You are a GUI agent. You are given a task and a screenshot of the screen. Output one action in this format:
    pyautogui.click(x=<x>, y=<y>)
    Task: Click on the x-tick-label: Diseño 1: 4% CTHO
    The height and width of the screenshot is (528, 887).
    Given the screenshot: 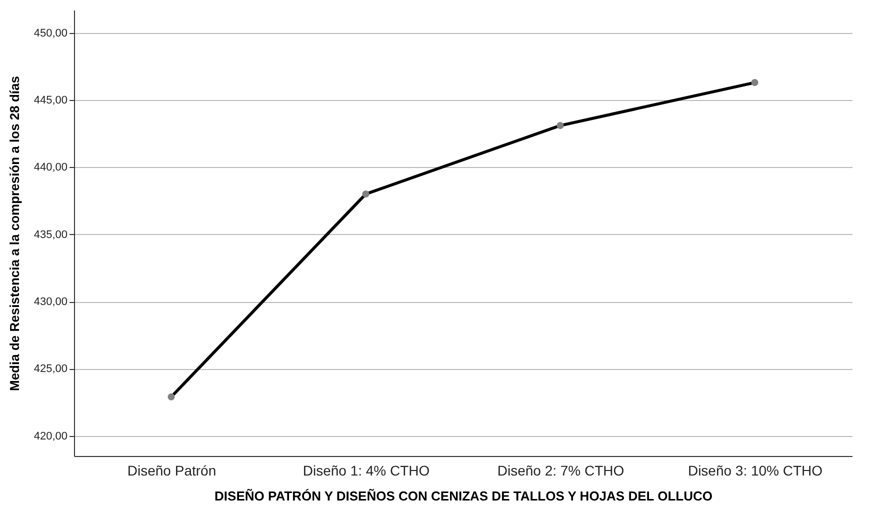 What is the action you would take?
    pyautogui.click(x=366, y=470)
    